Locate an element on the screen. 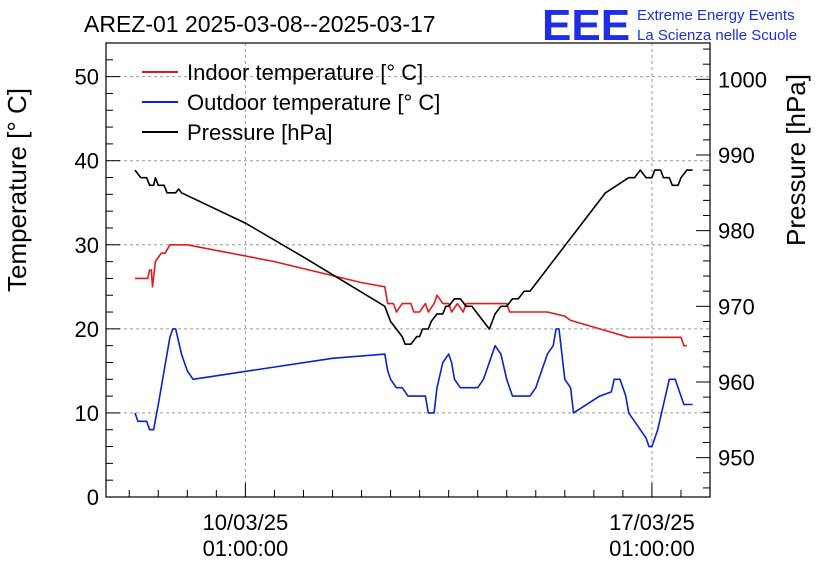 Image resolution: width=836 pixels, height=572 pixels. x-tick-label-date: 17/03/25 is located at coordinates (652, 522).